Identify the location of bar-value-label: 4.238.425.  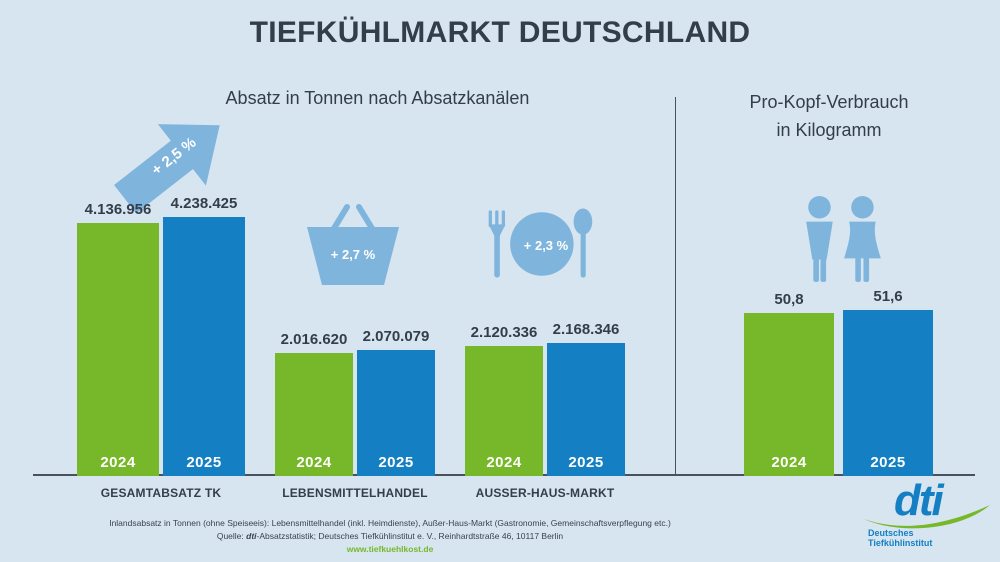
(204, 203).